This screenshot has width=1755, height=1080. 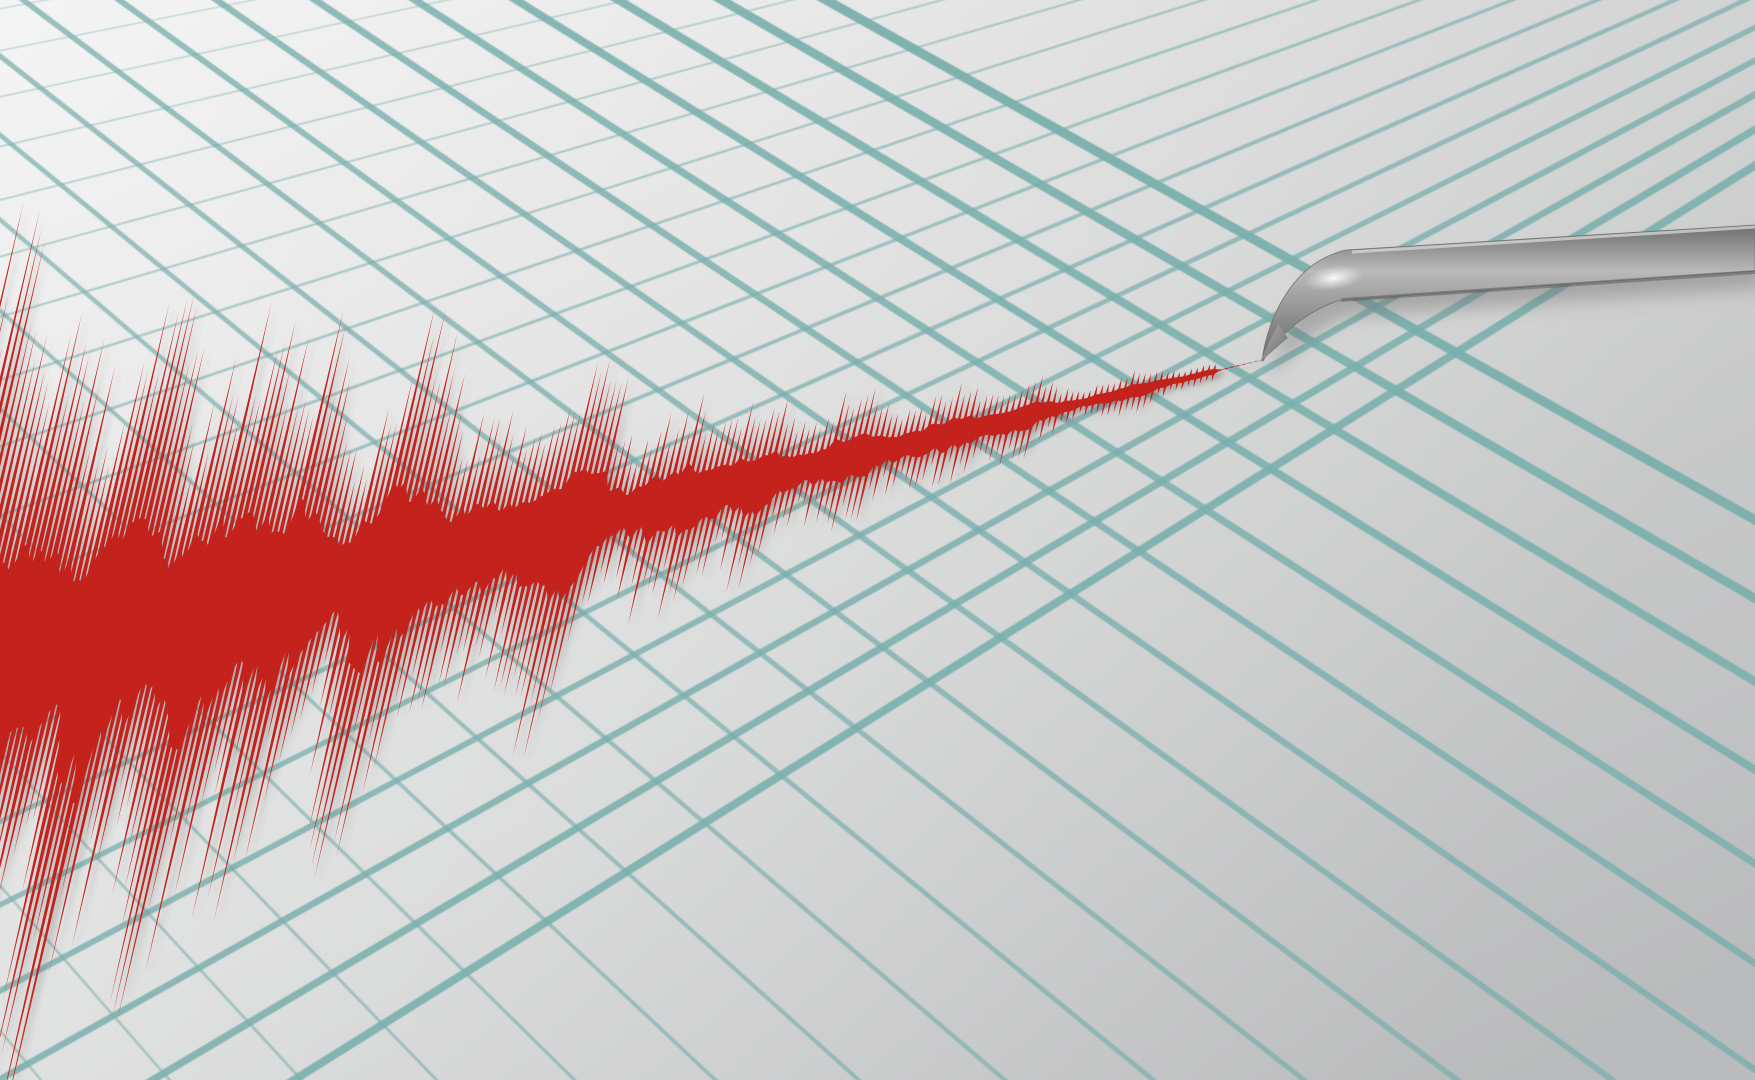 What do you see at coordinates (1334, 278) in the screenshot?
I see `needle-specular-highlight` at bounding box center [1334, 278].